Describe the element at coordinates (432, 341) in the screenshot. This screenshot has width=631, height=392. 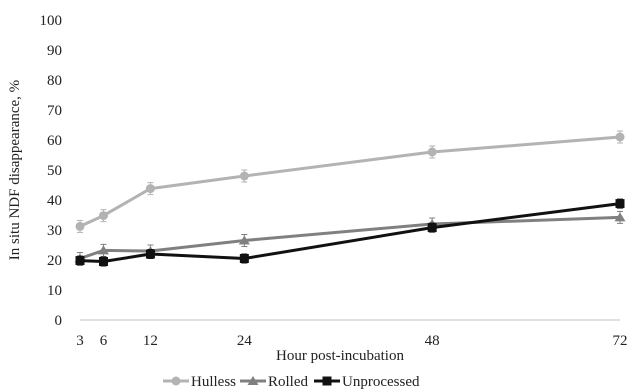
I see `x-tick-label: 48` at that location.